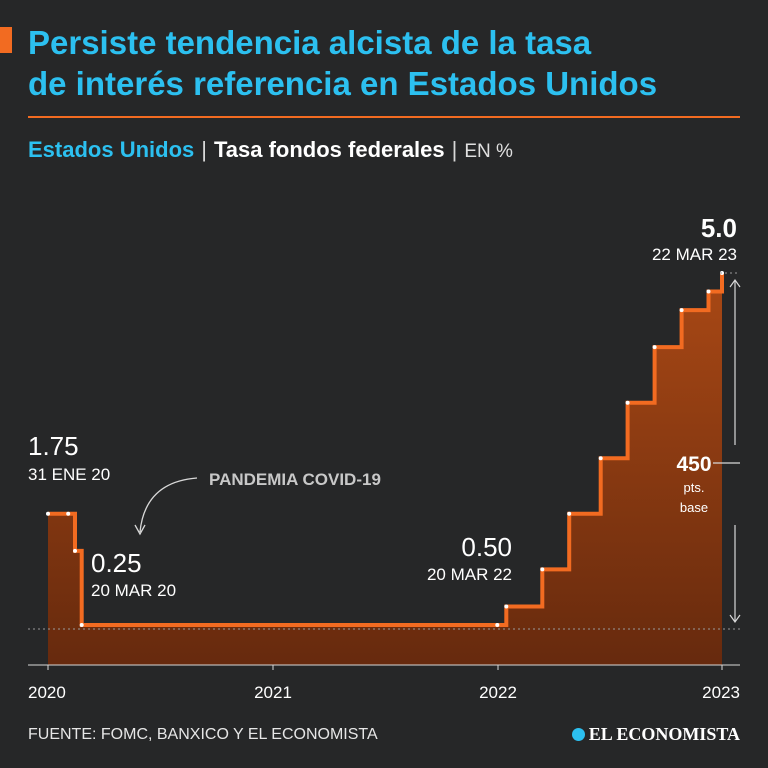 The width and height of the screenshot is (768, 768). Describe the element at coordinates (735, 619) in the screenshot. I see `range-arrow-down-head` at that location.